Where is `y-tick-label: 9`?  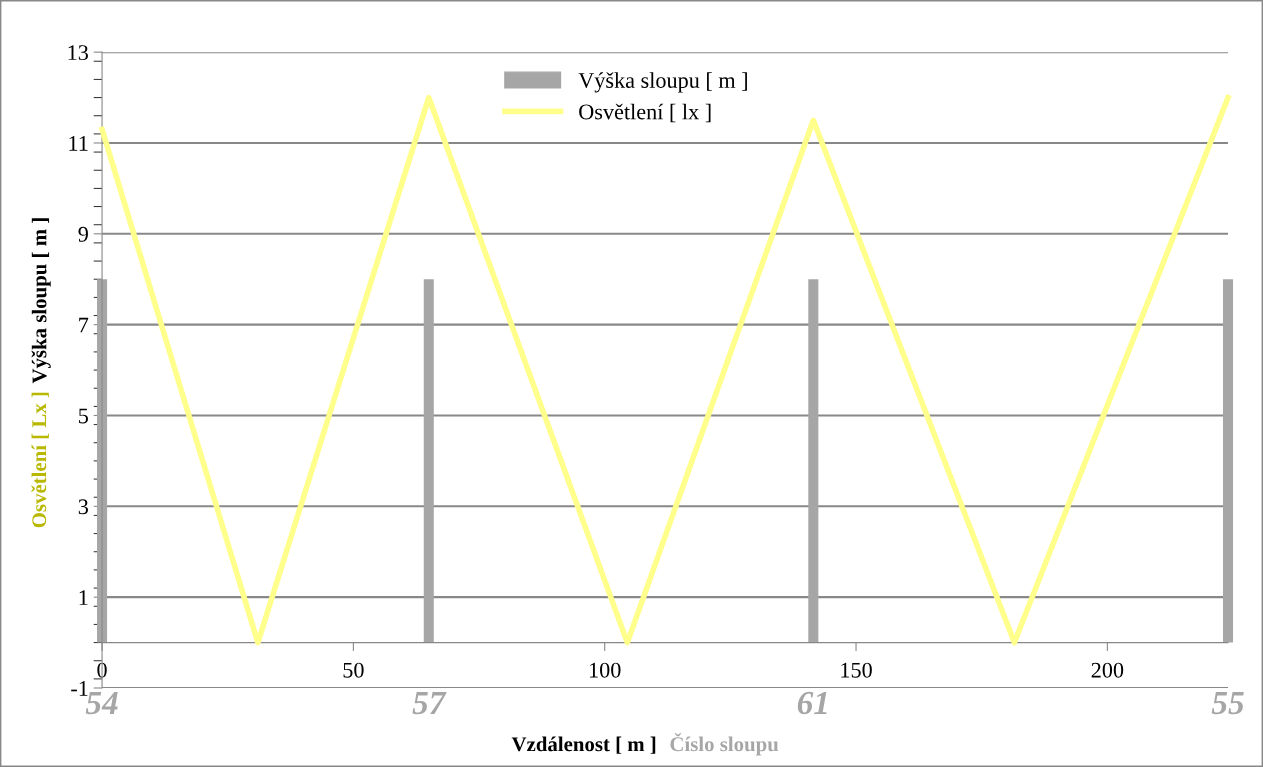 y-tick-label: 9 is located at coordinates (83, 234).